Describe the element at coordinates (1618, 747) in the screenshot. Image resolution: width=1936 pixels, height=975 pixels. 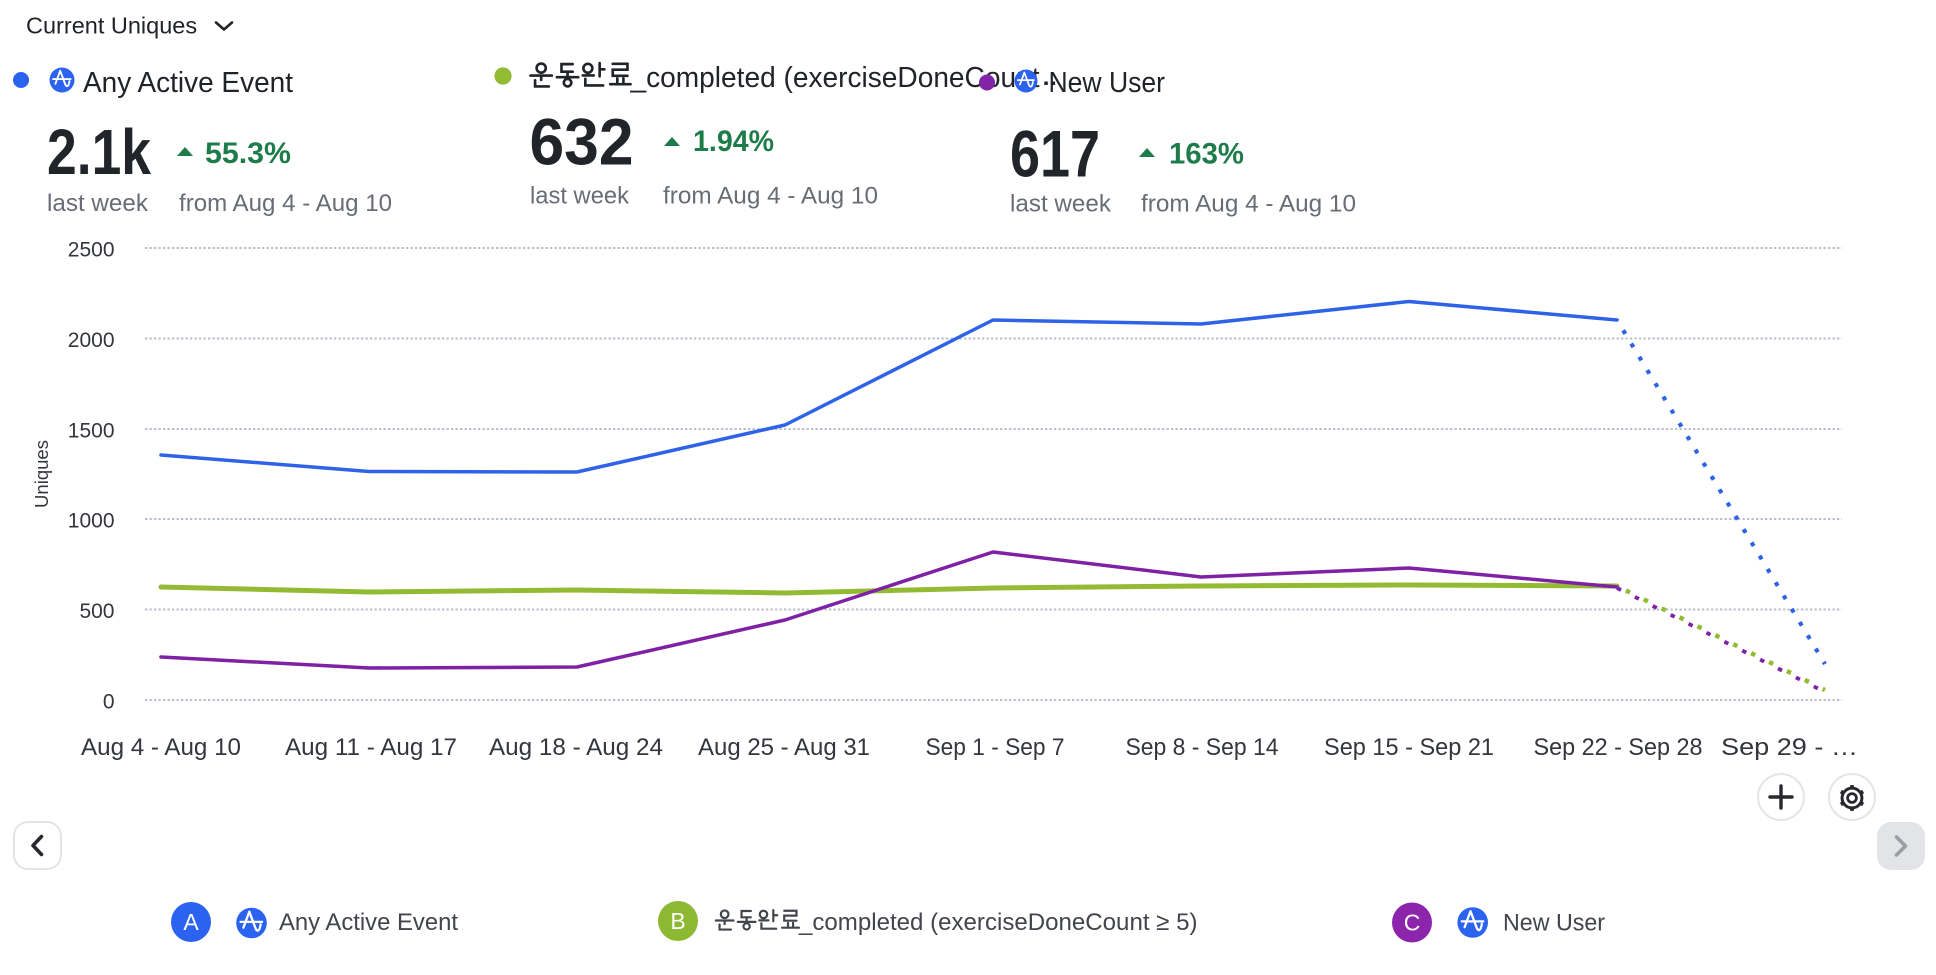
I see `svg-text: Sep 22 - Sep 28` at that location.